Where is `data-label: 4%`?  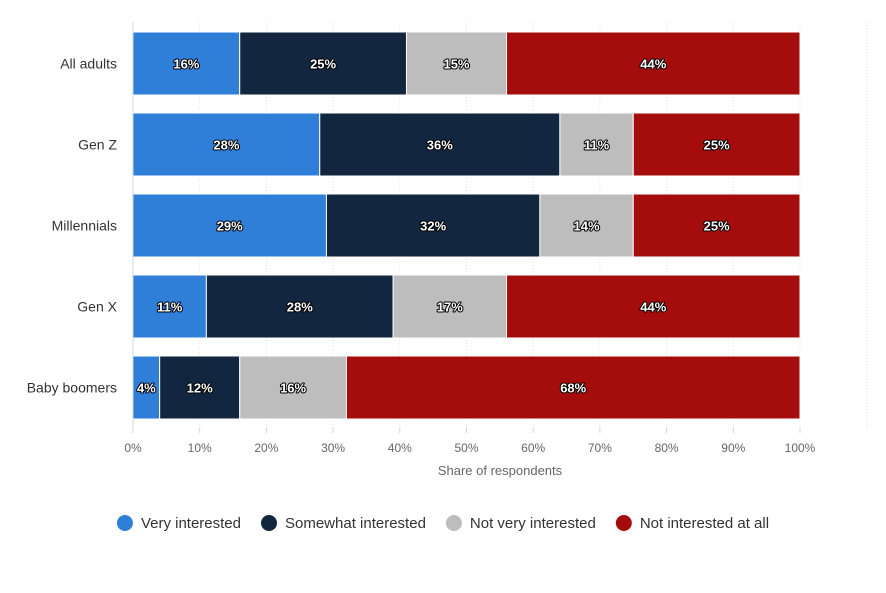
data-label: 4% is located at coordinates (146, 388).